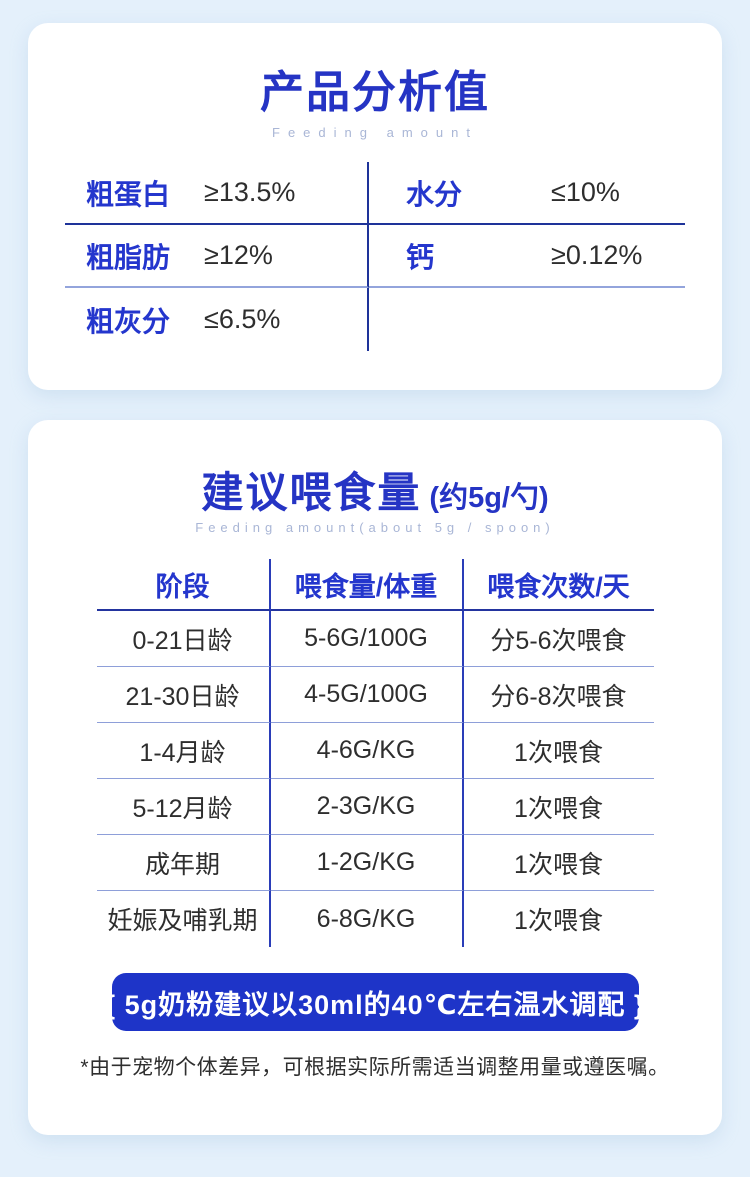  What do you see at coordinates (250, 192) in the screenshot?
I see `analysis-value: ≥13.5%` at bounding box center [250, 192].